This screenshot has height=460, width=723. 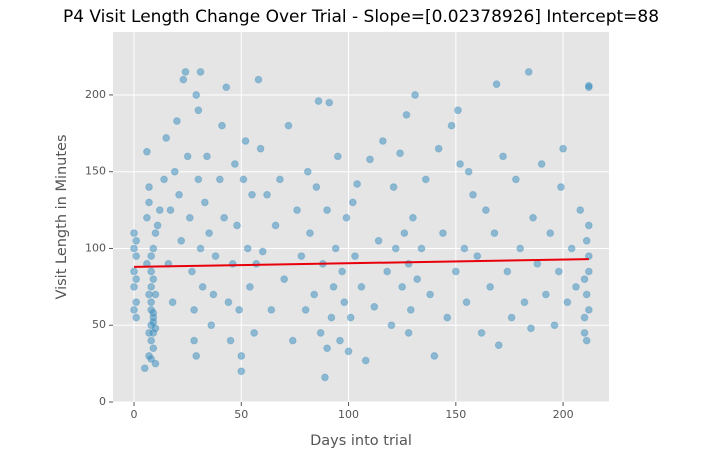 I want to click on x-tick-label: 50, so click(x=241, y=414).